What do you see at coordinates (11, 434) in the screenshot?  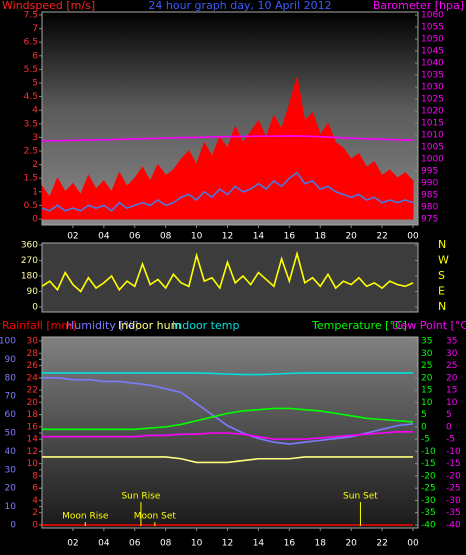 I see `y-tick-label: 50` at bounding box center [11, 434].